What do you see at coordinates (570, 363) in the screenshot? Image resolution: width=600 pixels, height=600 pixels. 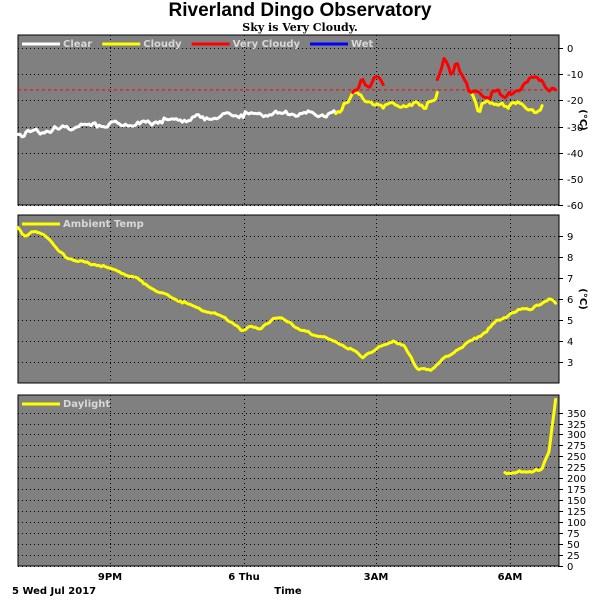 I see `y-tick-label: 3` at bounding box center [570, 363].